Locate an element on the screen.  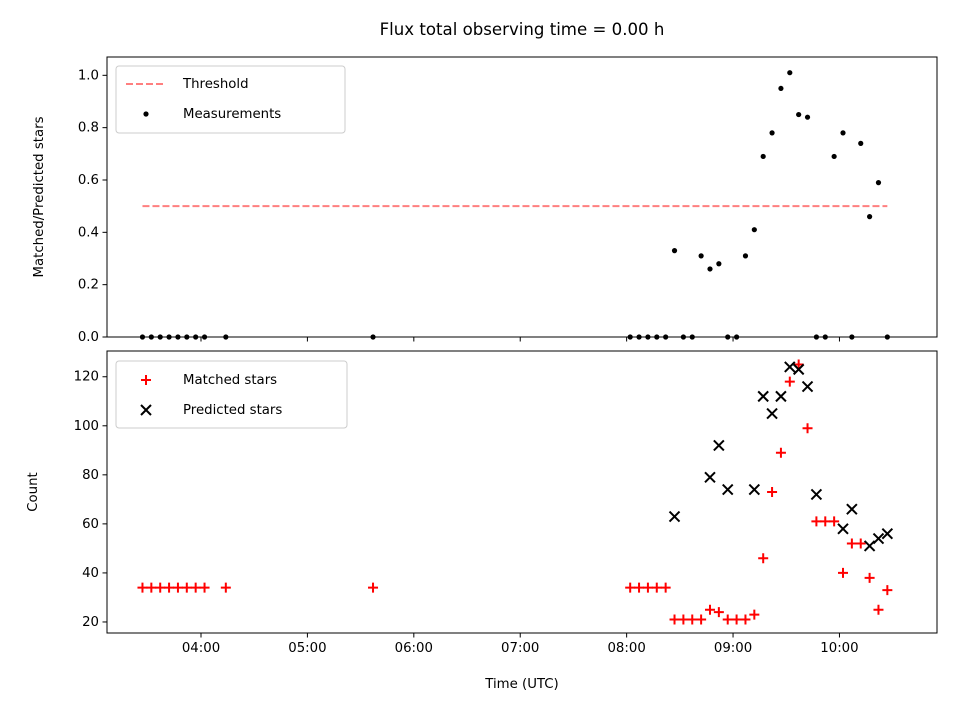
y-tick-label: 60 is located at coordinates (90, 524).